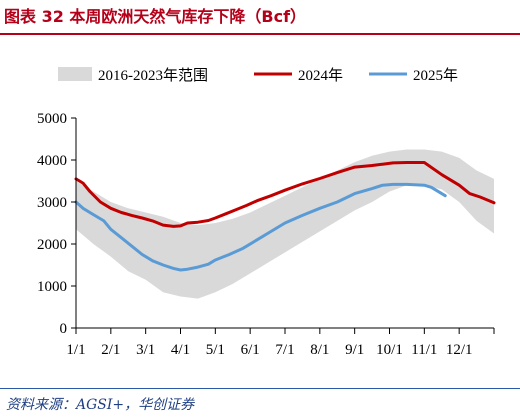  I want to click on source-divider, so click(260, 388).